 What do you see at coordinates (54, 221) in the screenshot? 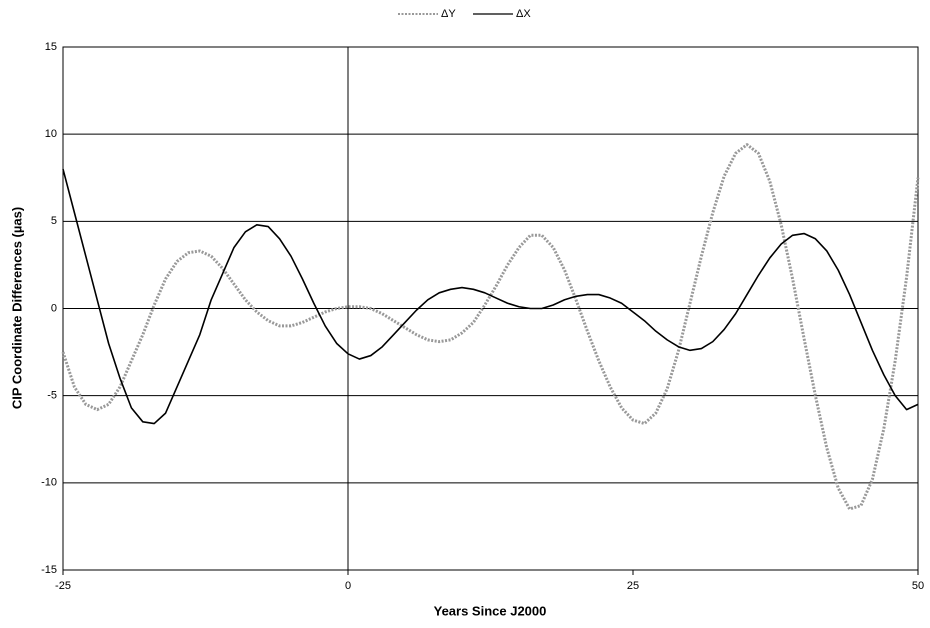
I see `y-tick-label: 5` at bounding box center [54, 221].